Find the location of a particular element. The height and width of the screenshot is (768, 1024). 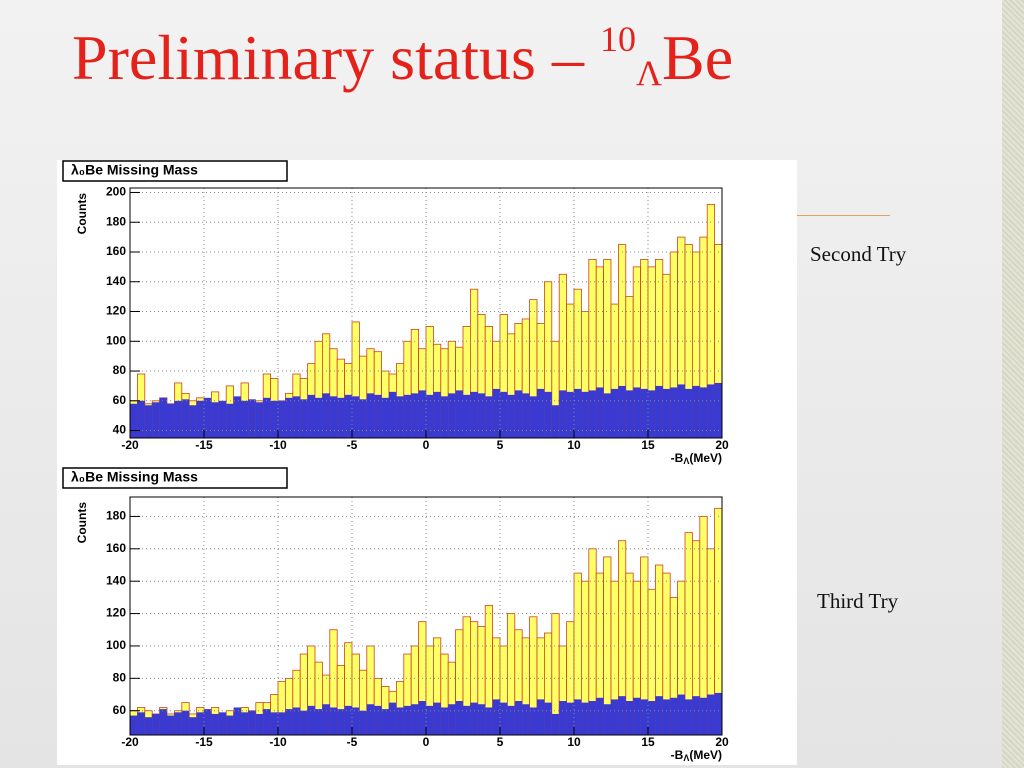

caption: Second Try is located at coordinates (858, 254).